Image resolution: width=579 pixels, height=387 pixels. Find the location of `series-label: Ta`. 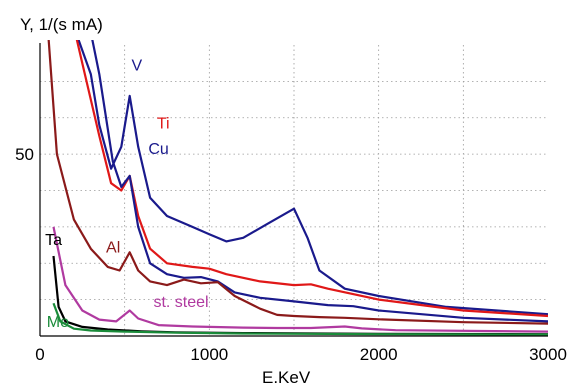

series-label: Ta is located at coordinates (53, 240).